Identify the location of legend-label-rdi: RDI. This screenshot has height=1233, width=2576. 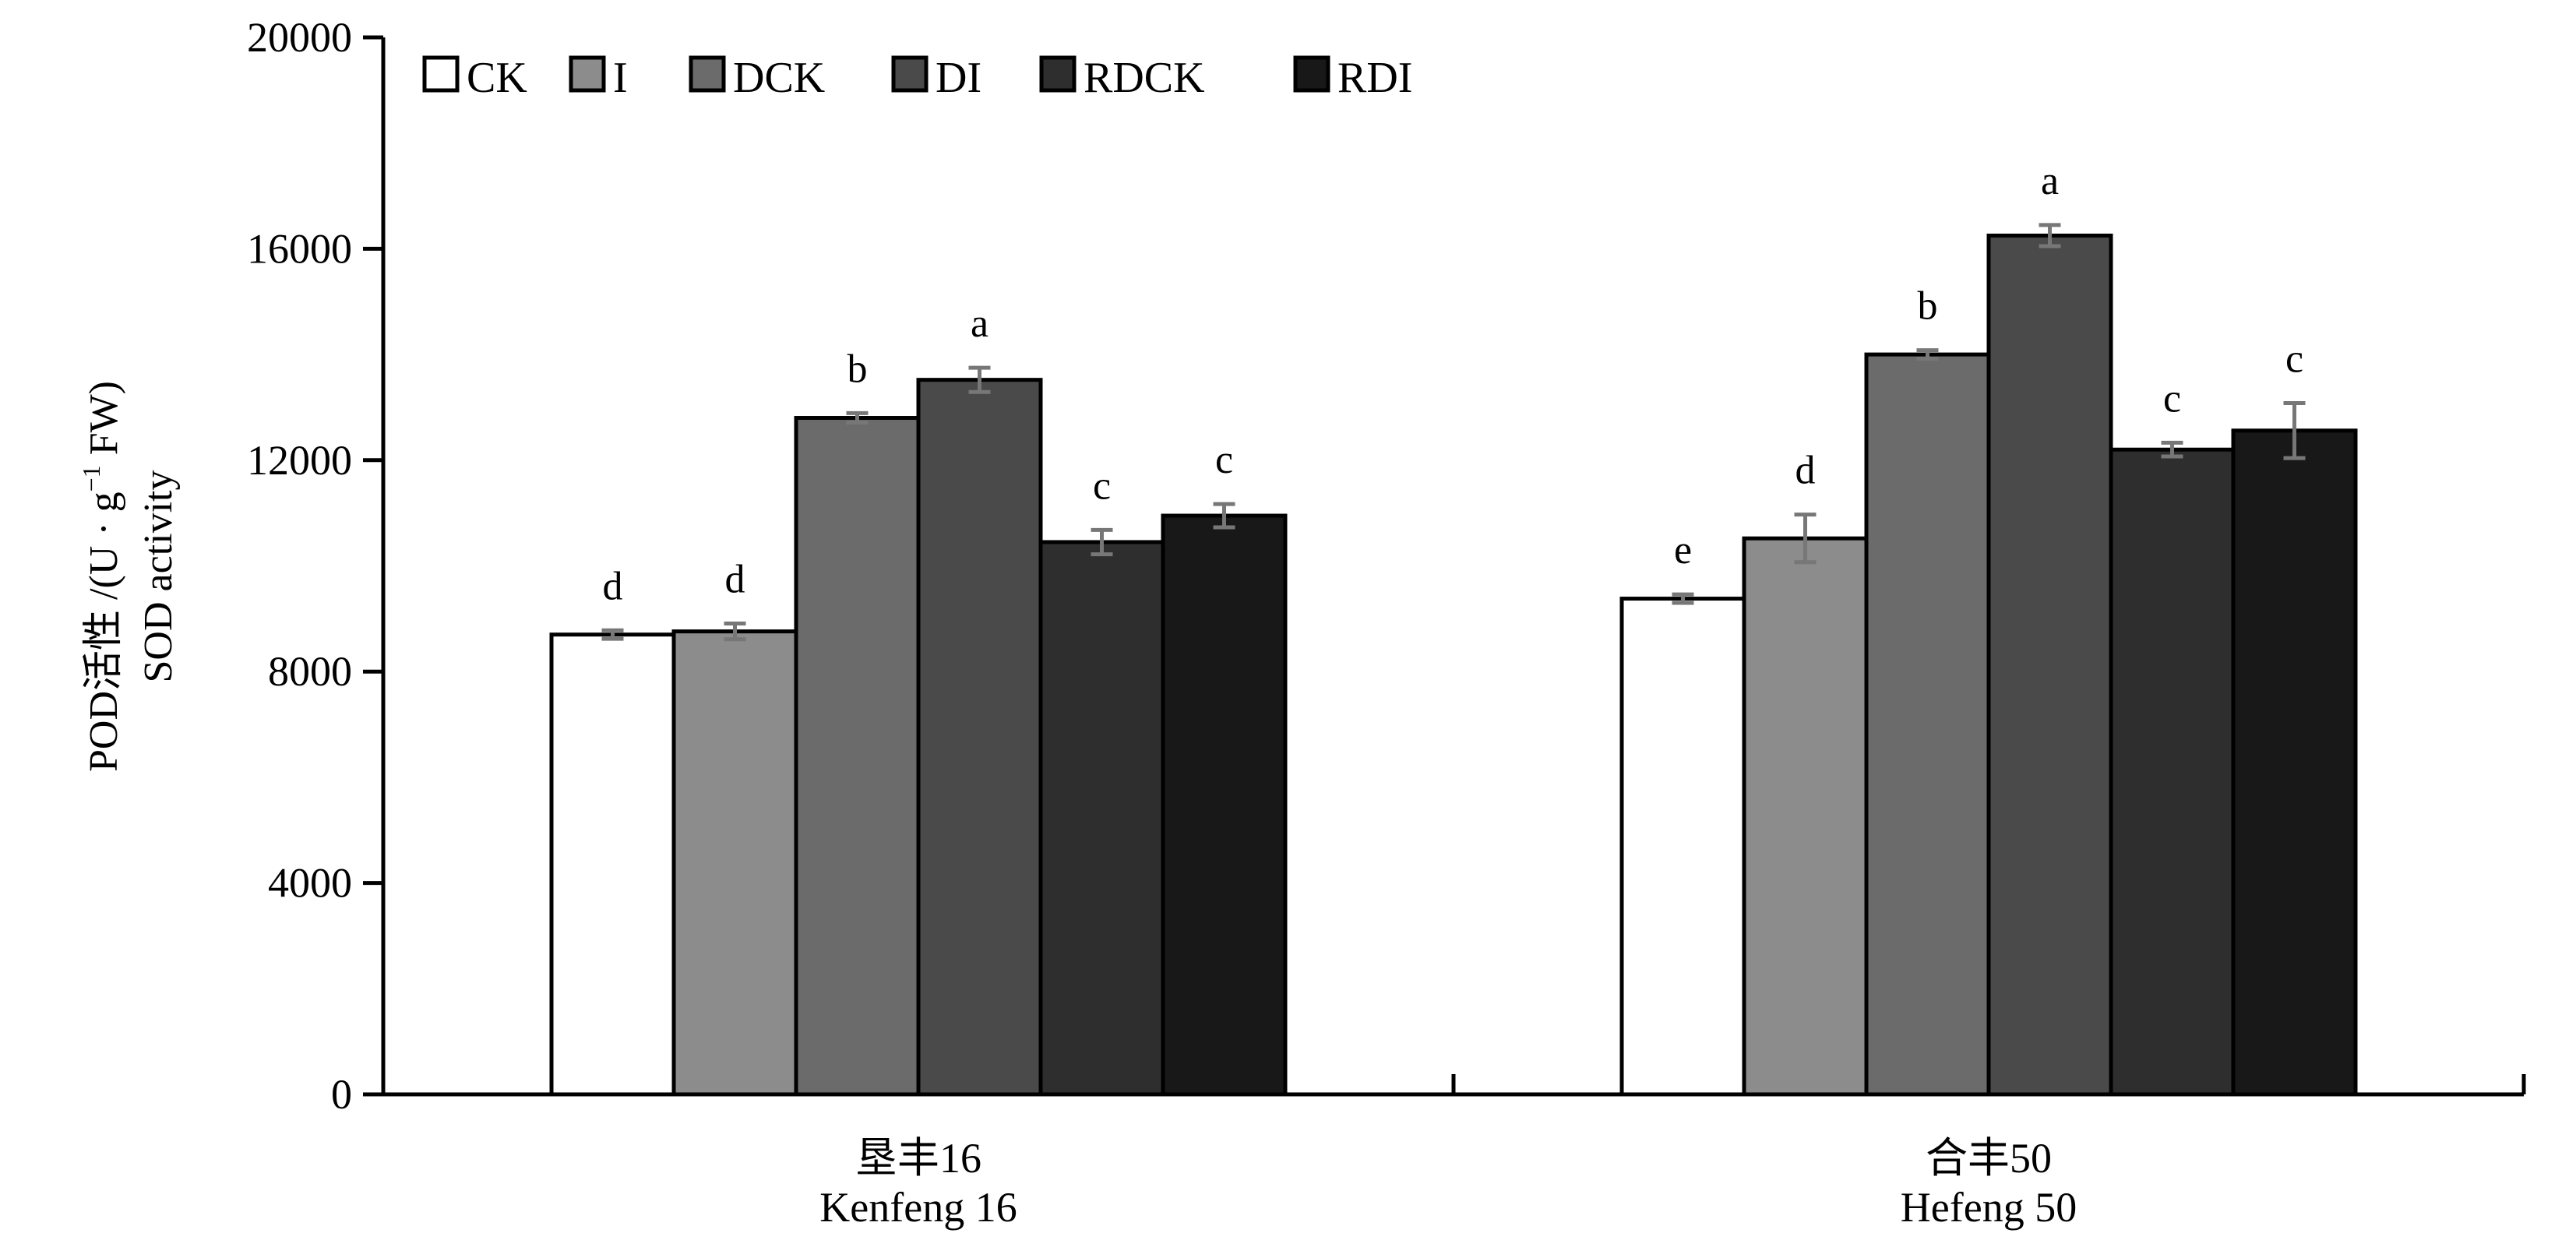
(1374, 78).